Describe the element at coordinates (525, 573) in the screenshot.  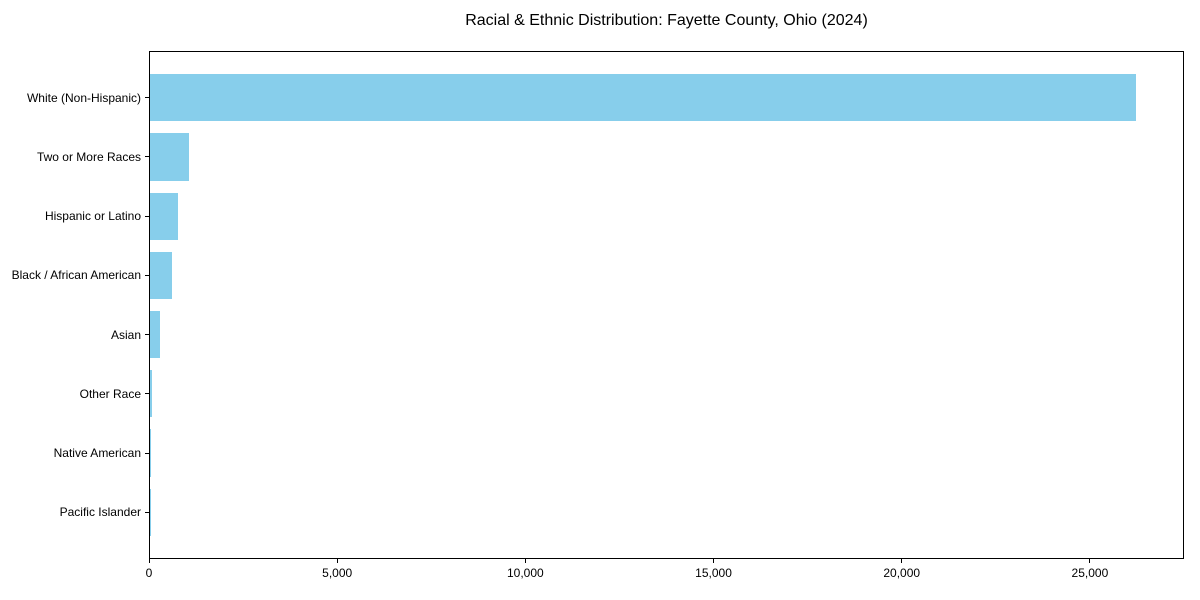
I see `x-label-10000: 10,000` at that location.